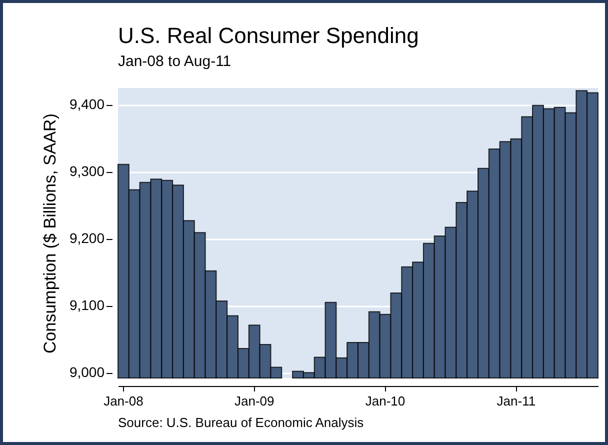 The height and width of the screenshot is (445, 608). Describe the element at coordinates (516, 401) in the screenshot. I see `x-tick-label: Jan-11` at that location.